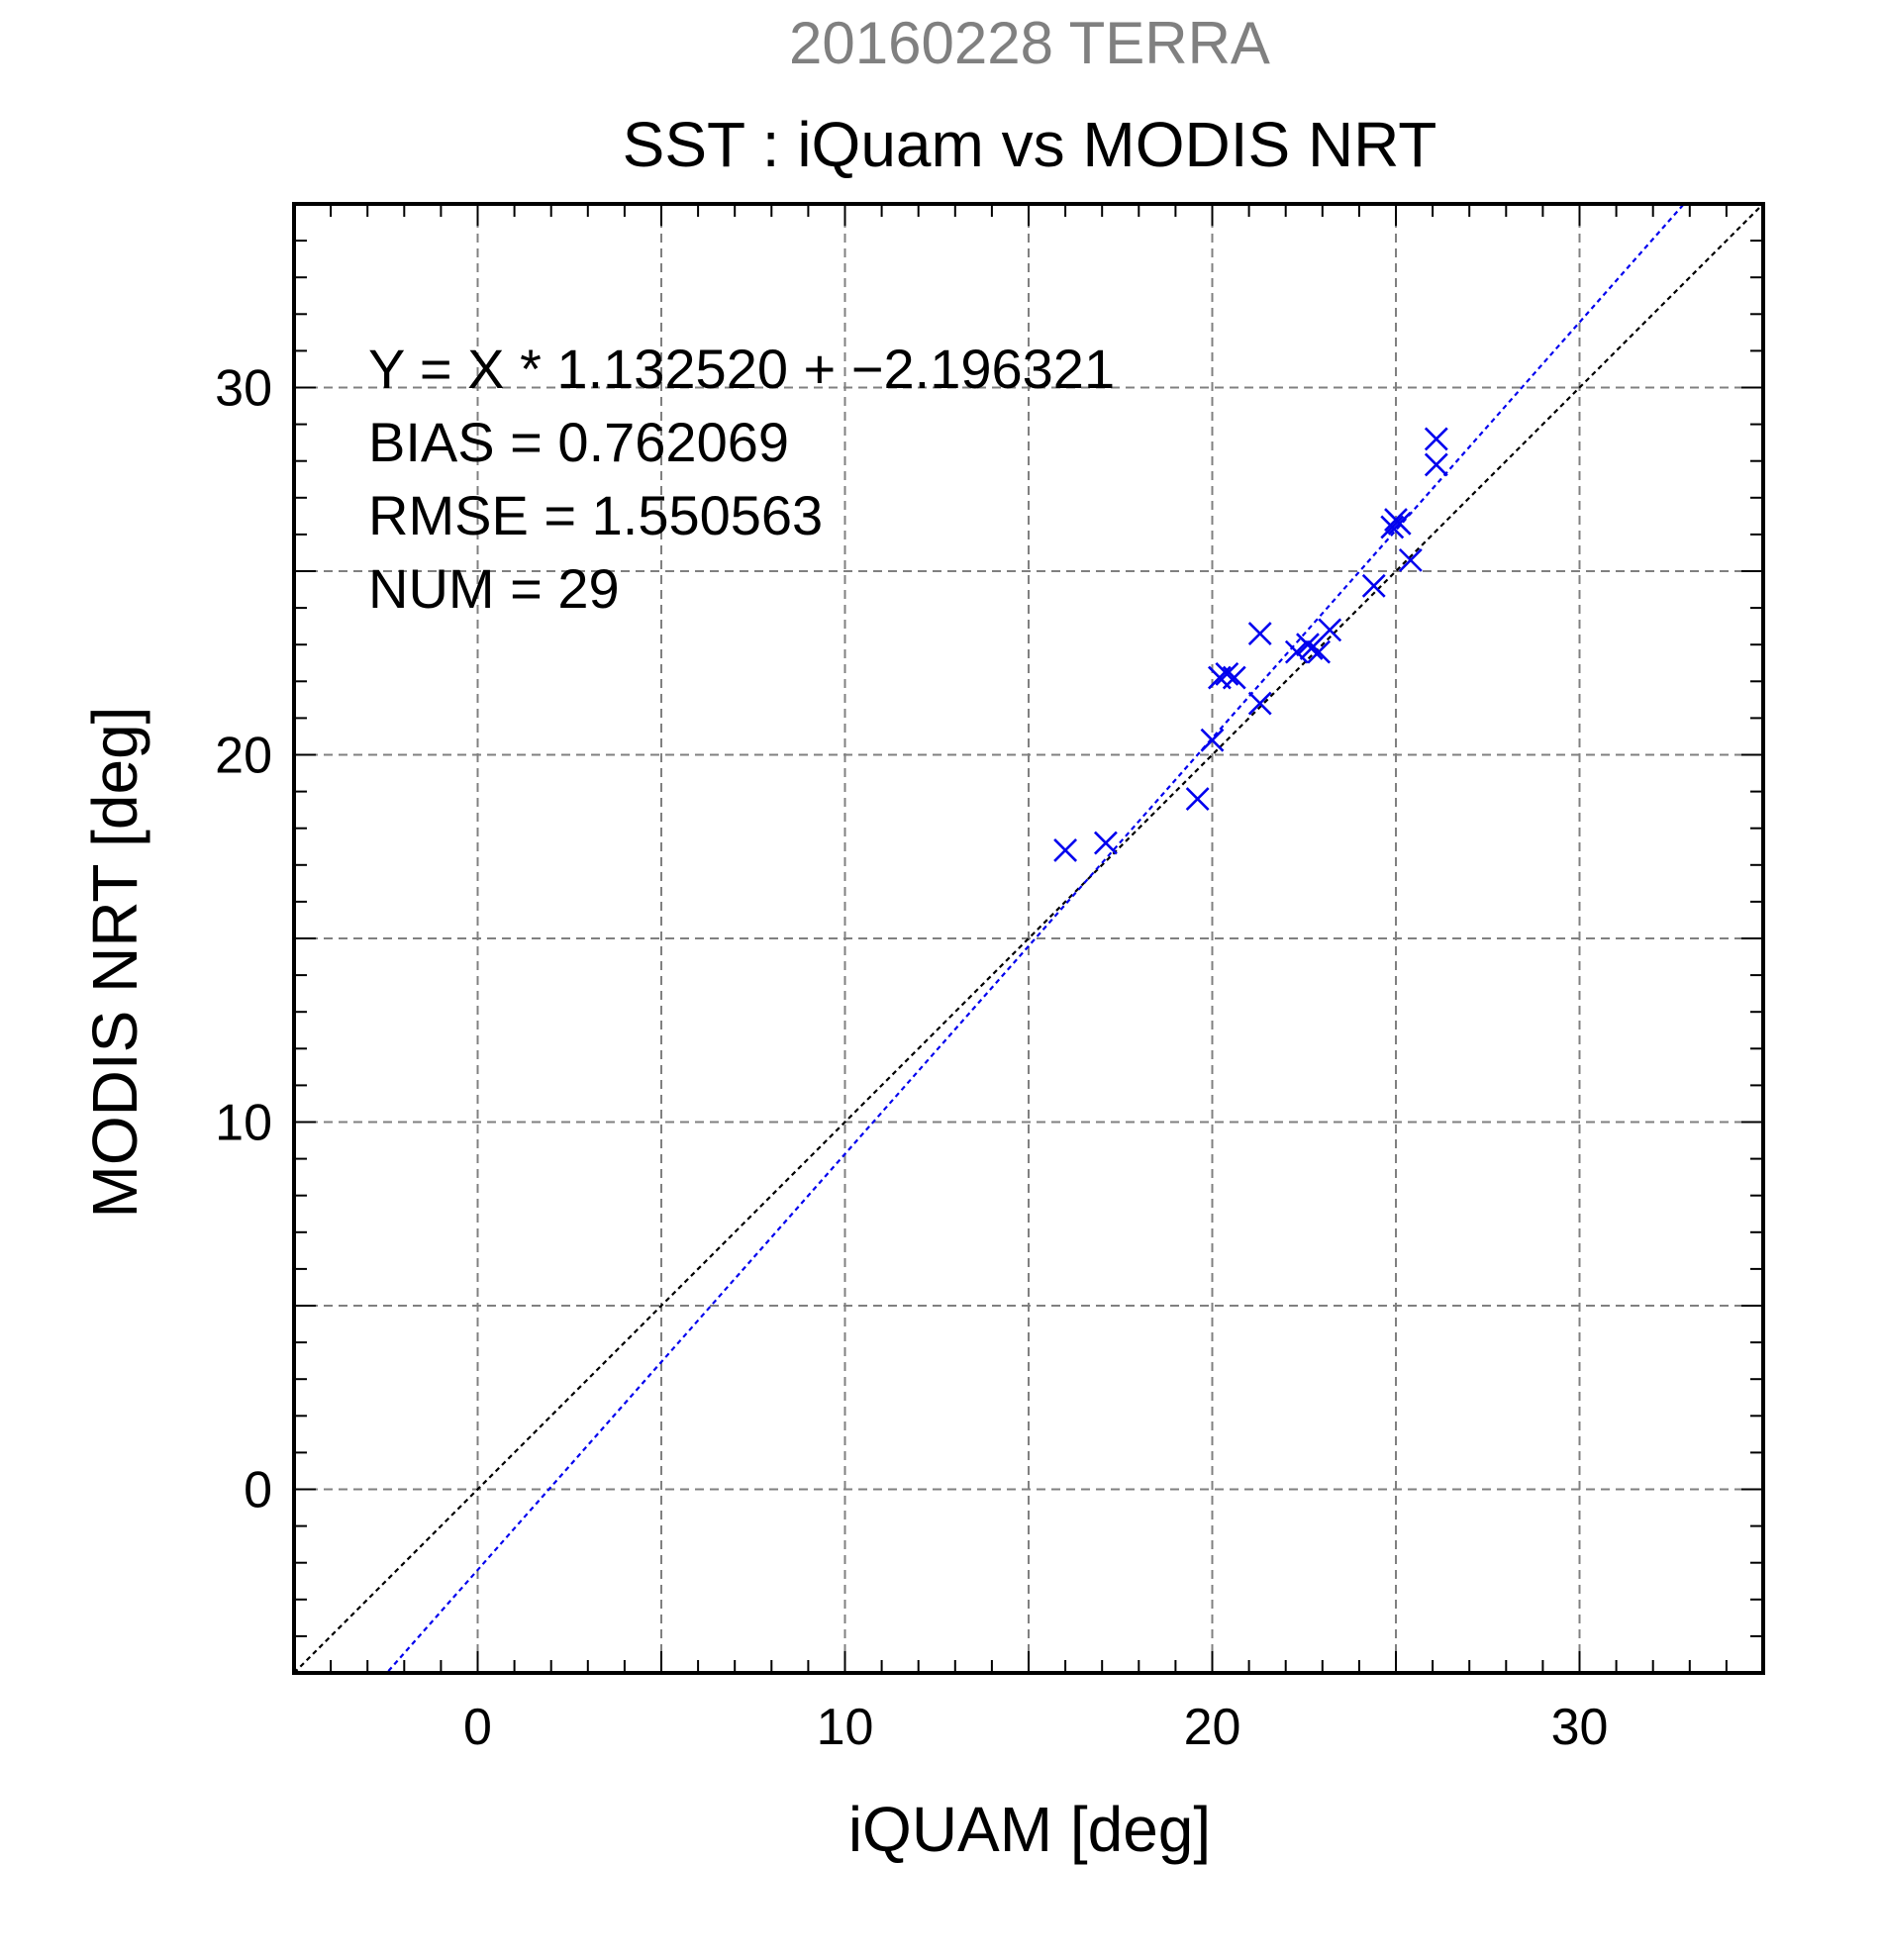 The image size is (1881, 1960). I want to click on data-points, so click(1250, 644).